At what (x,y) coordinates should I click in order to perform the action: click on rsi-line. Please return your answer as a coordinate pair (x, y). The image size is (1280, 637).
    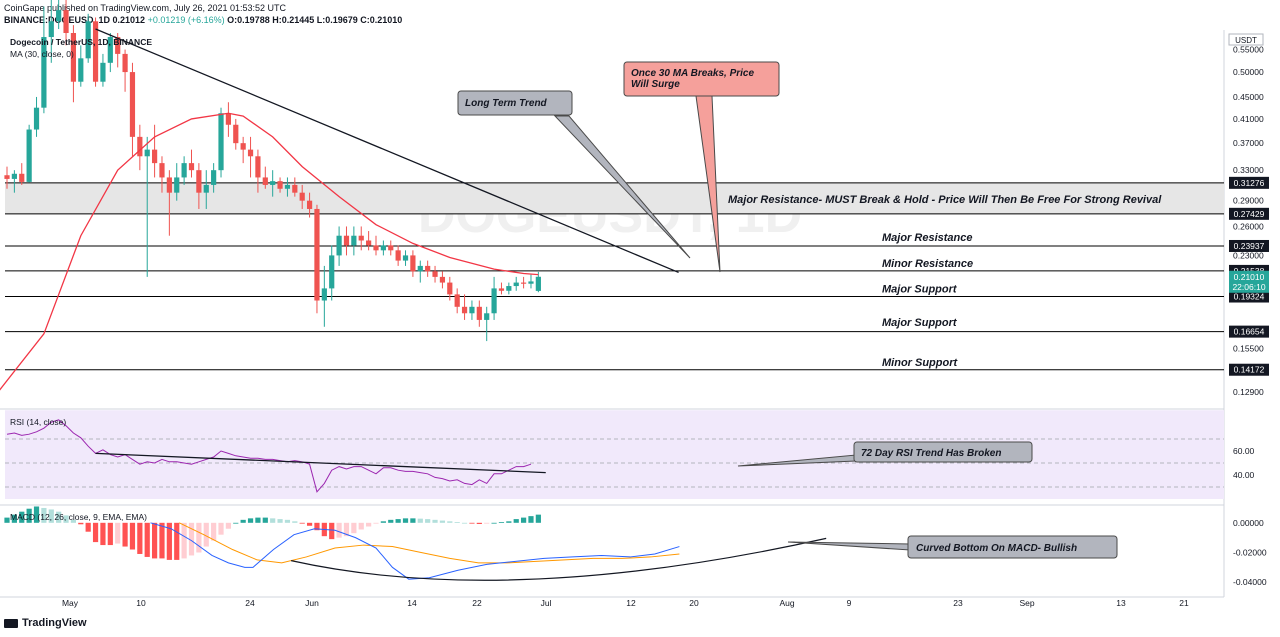
    Looking at the image, I should click on (269, 456).